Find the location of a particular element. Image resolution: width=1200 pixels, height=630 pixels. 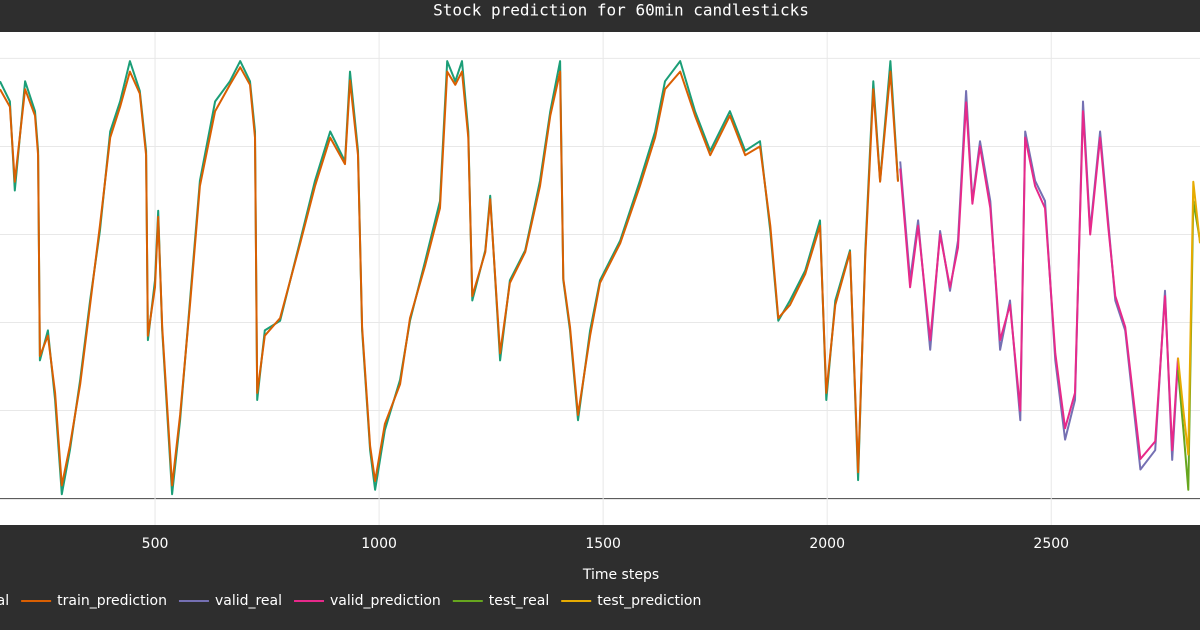

legend-label: valid_prediction is located at coordinates (385, 601).